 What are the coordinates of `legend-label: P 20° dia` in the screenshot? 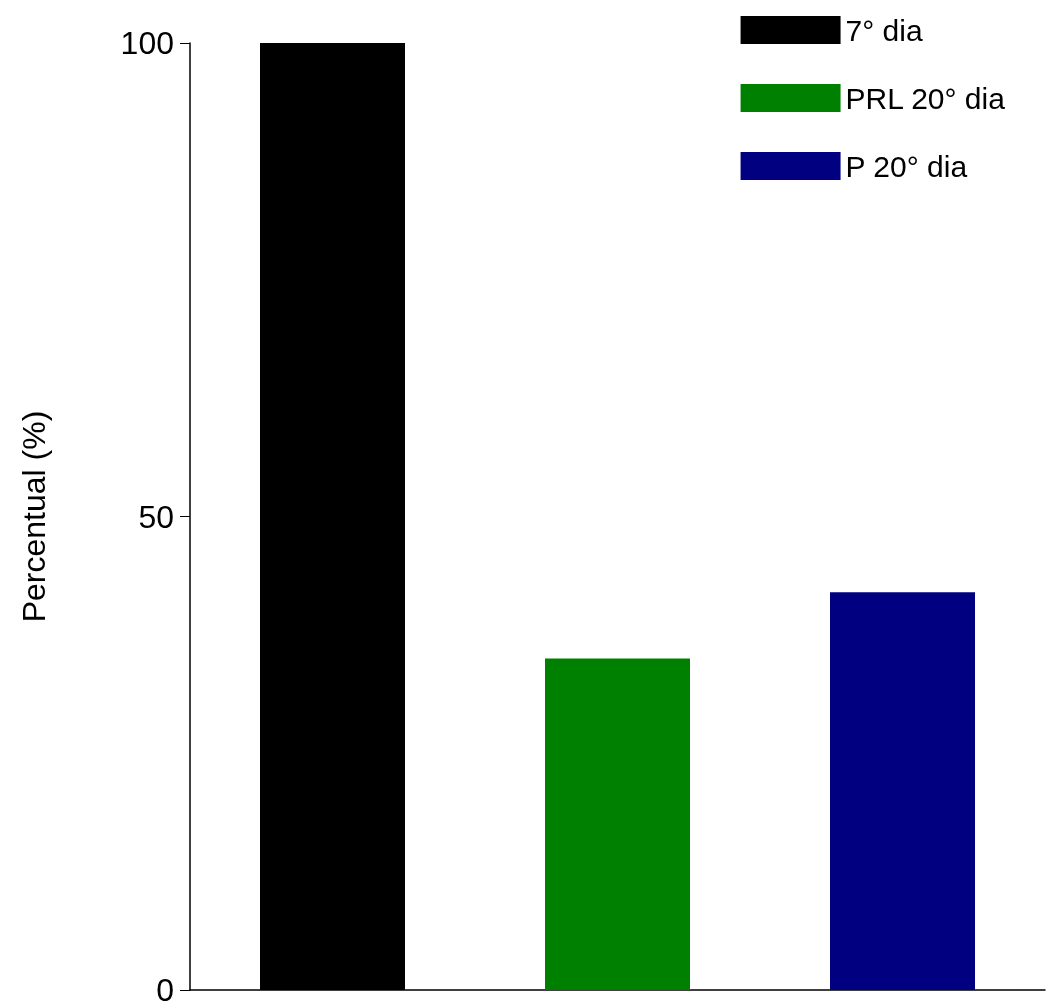 It's located at (906, 166).